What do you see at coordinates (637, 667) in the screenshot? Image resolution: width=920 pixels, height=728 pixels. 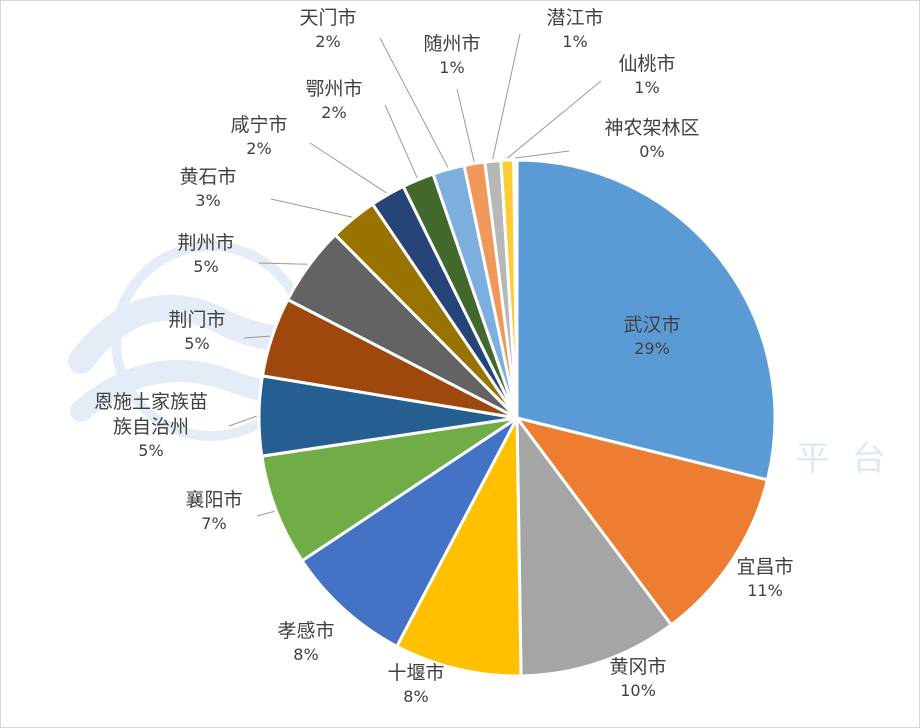 I see `slice-label-3: 黄冈市` at bounding box center [637, 667].